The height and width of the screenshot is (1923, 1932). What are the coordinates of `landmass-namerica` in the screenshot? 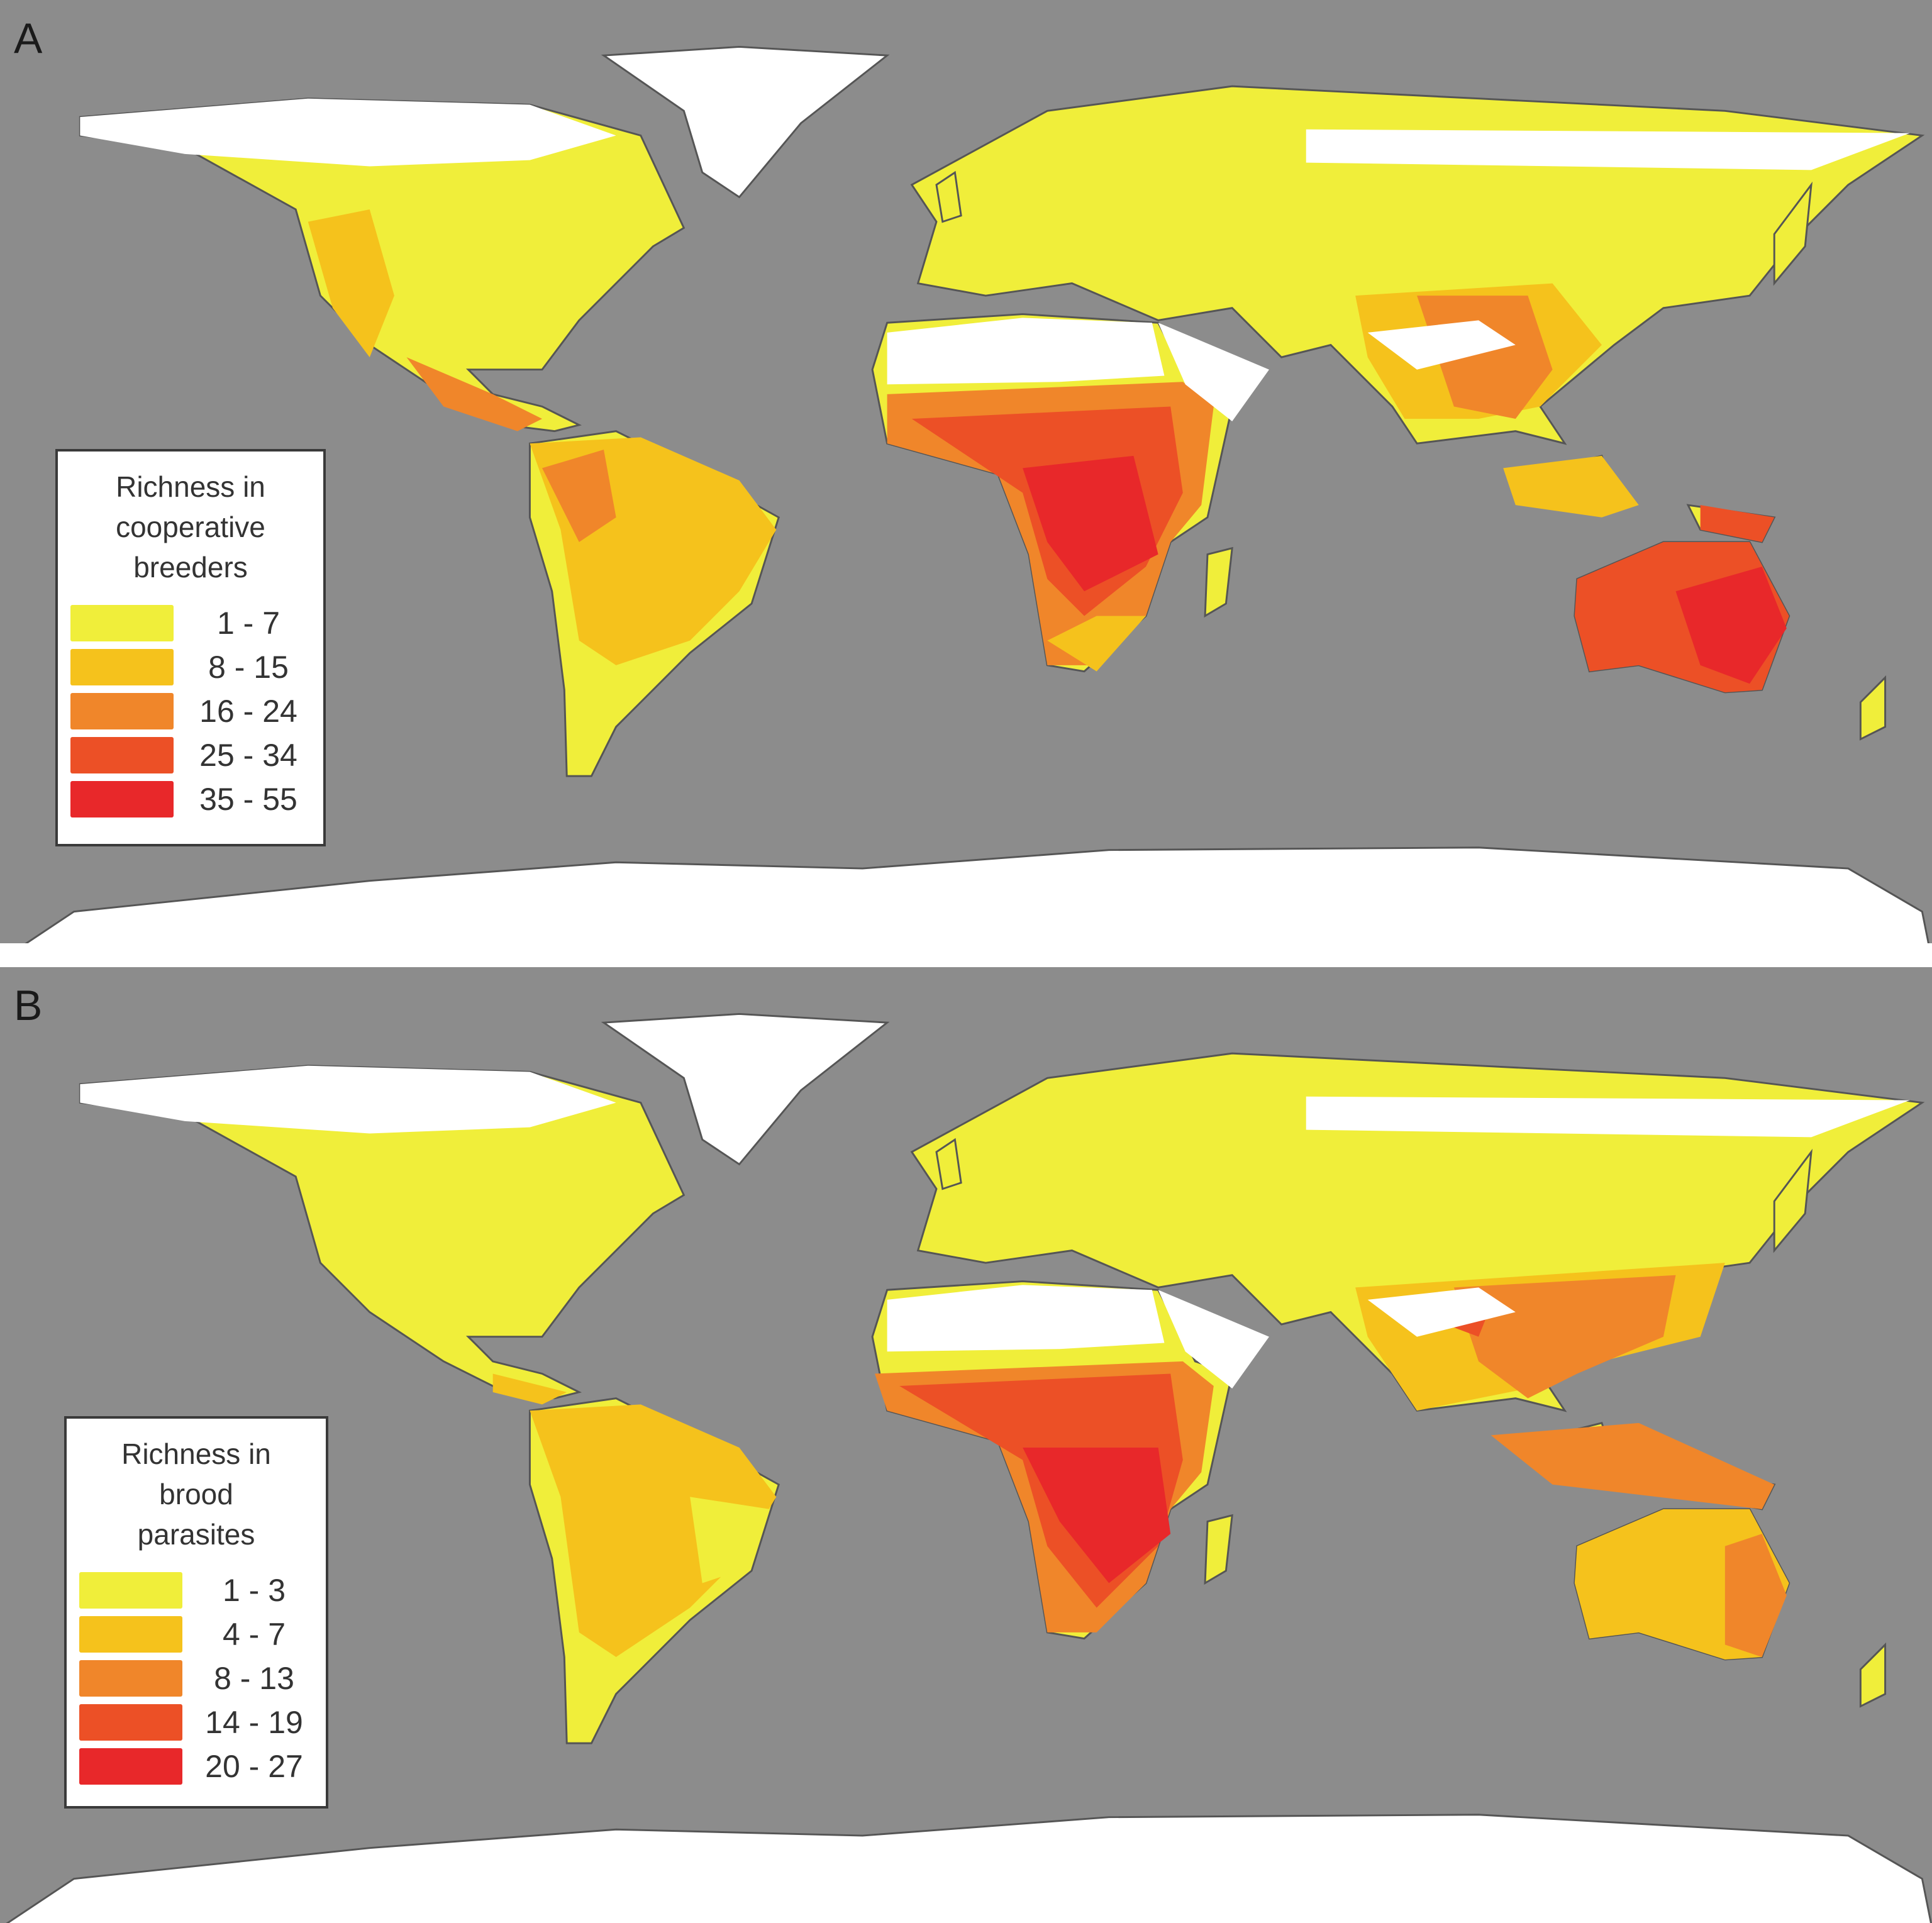 It's located at (382, 1232).